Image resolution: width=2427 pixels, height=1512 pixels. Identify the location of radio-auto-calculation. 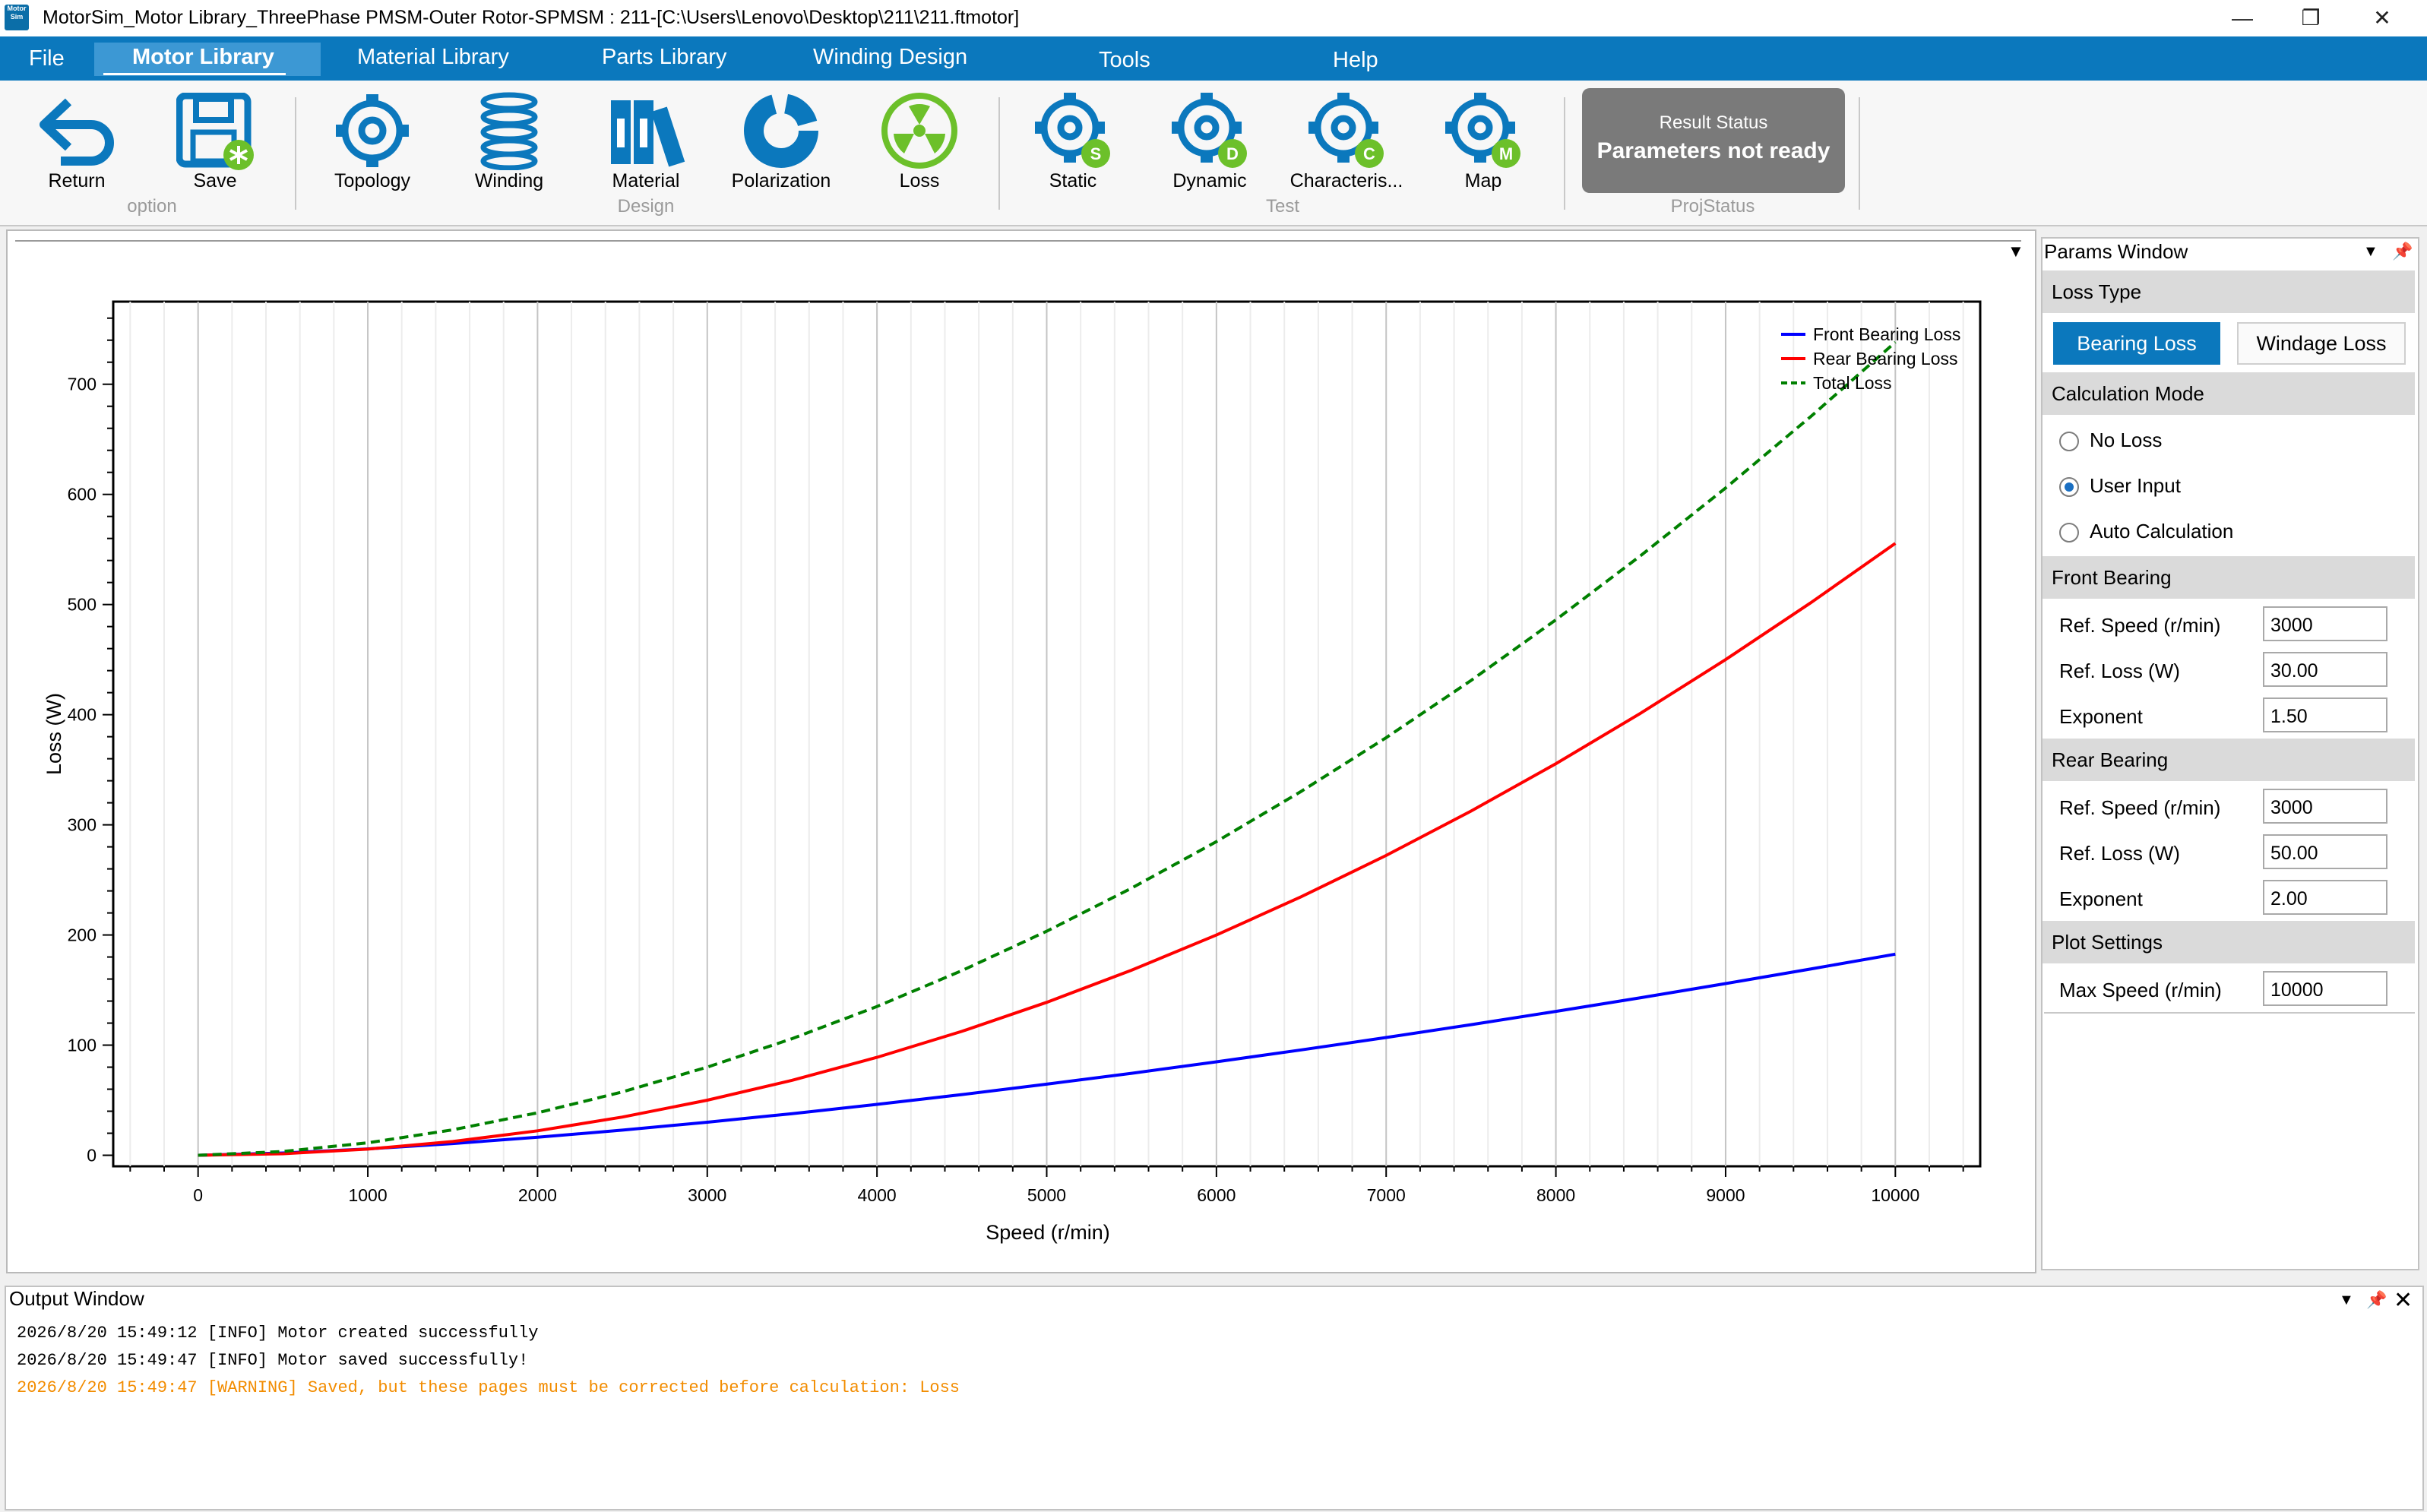
(2069, 532).